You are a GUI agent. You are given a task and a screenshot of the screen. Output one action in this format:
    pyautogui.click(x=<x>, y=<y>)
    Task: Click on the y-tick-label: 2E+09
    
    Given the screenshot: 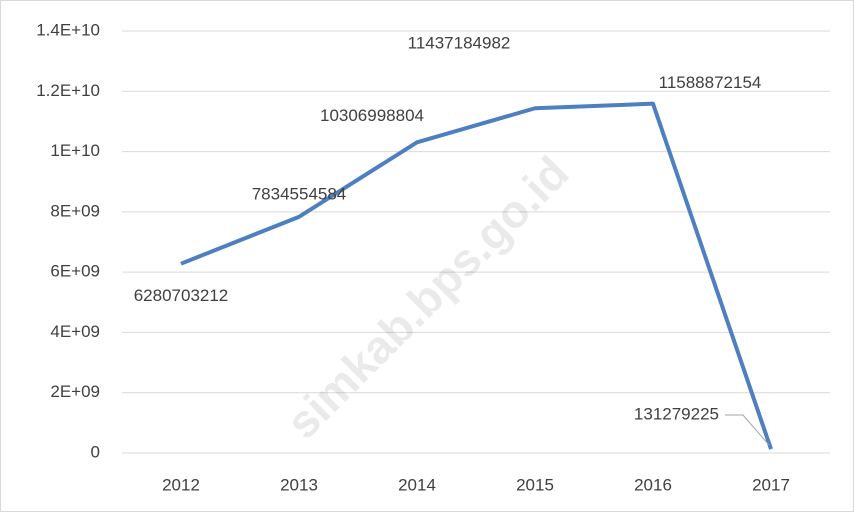 What is the action you would take?
    pyautogui.click(x=75, y=391)
    